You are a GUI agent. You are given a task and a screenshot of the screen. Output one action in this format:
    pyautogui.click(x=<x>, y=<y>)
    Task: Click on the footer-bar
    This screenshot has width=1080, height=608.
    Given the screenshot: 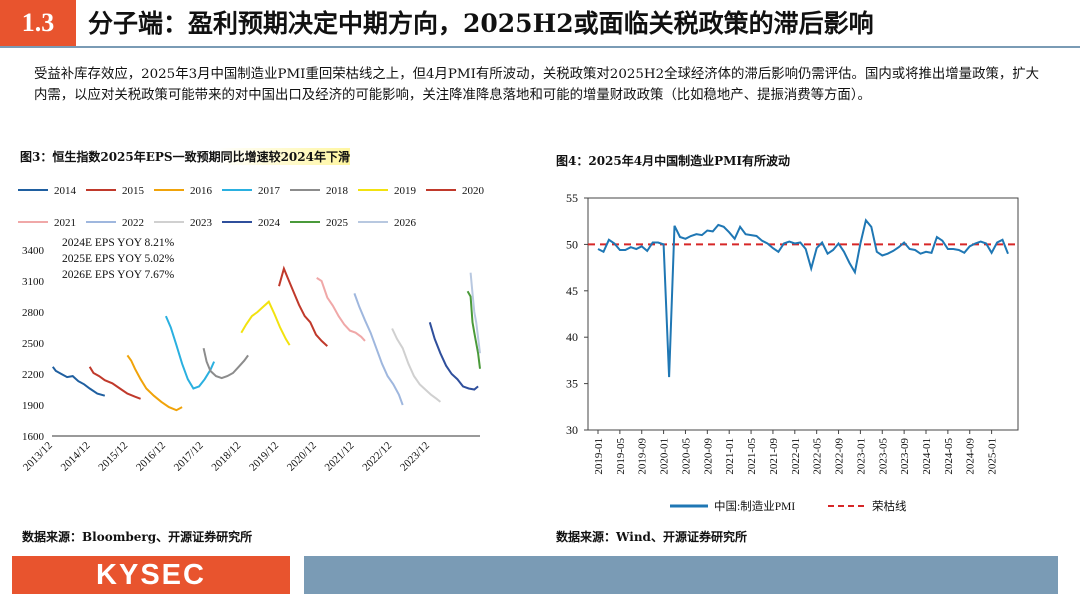 What is the action you would take?
    pyautogui.click(x=681, y=575)
    